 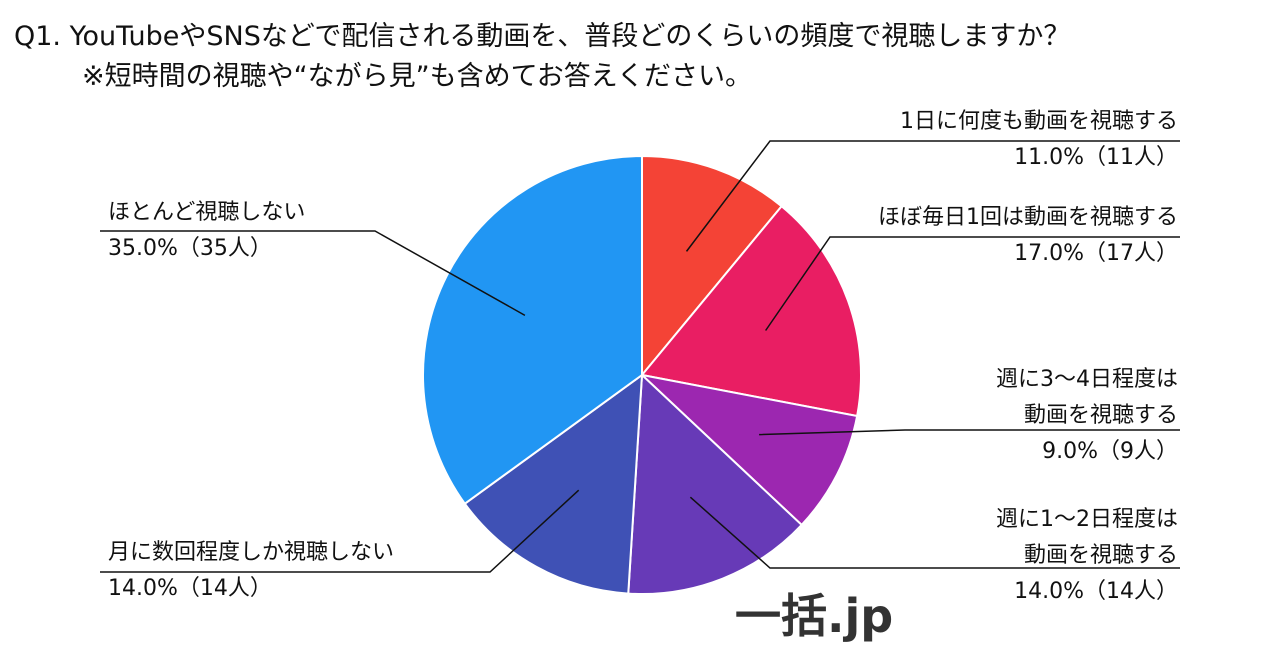 What do you see at coordinates (251, 571) in the screenshot?
I see `slice-label: 月に数回程度しか視聴しない 14.0%（14人）` at bounding box center [251, 571].